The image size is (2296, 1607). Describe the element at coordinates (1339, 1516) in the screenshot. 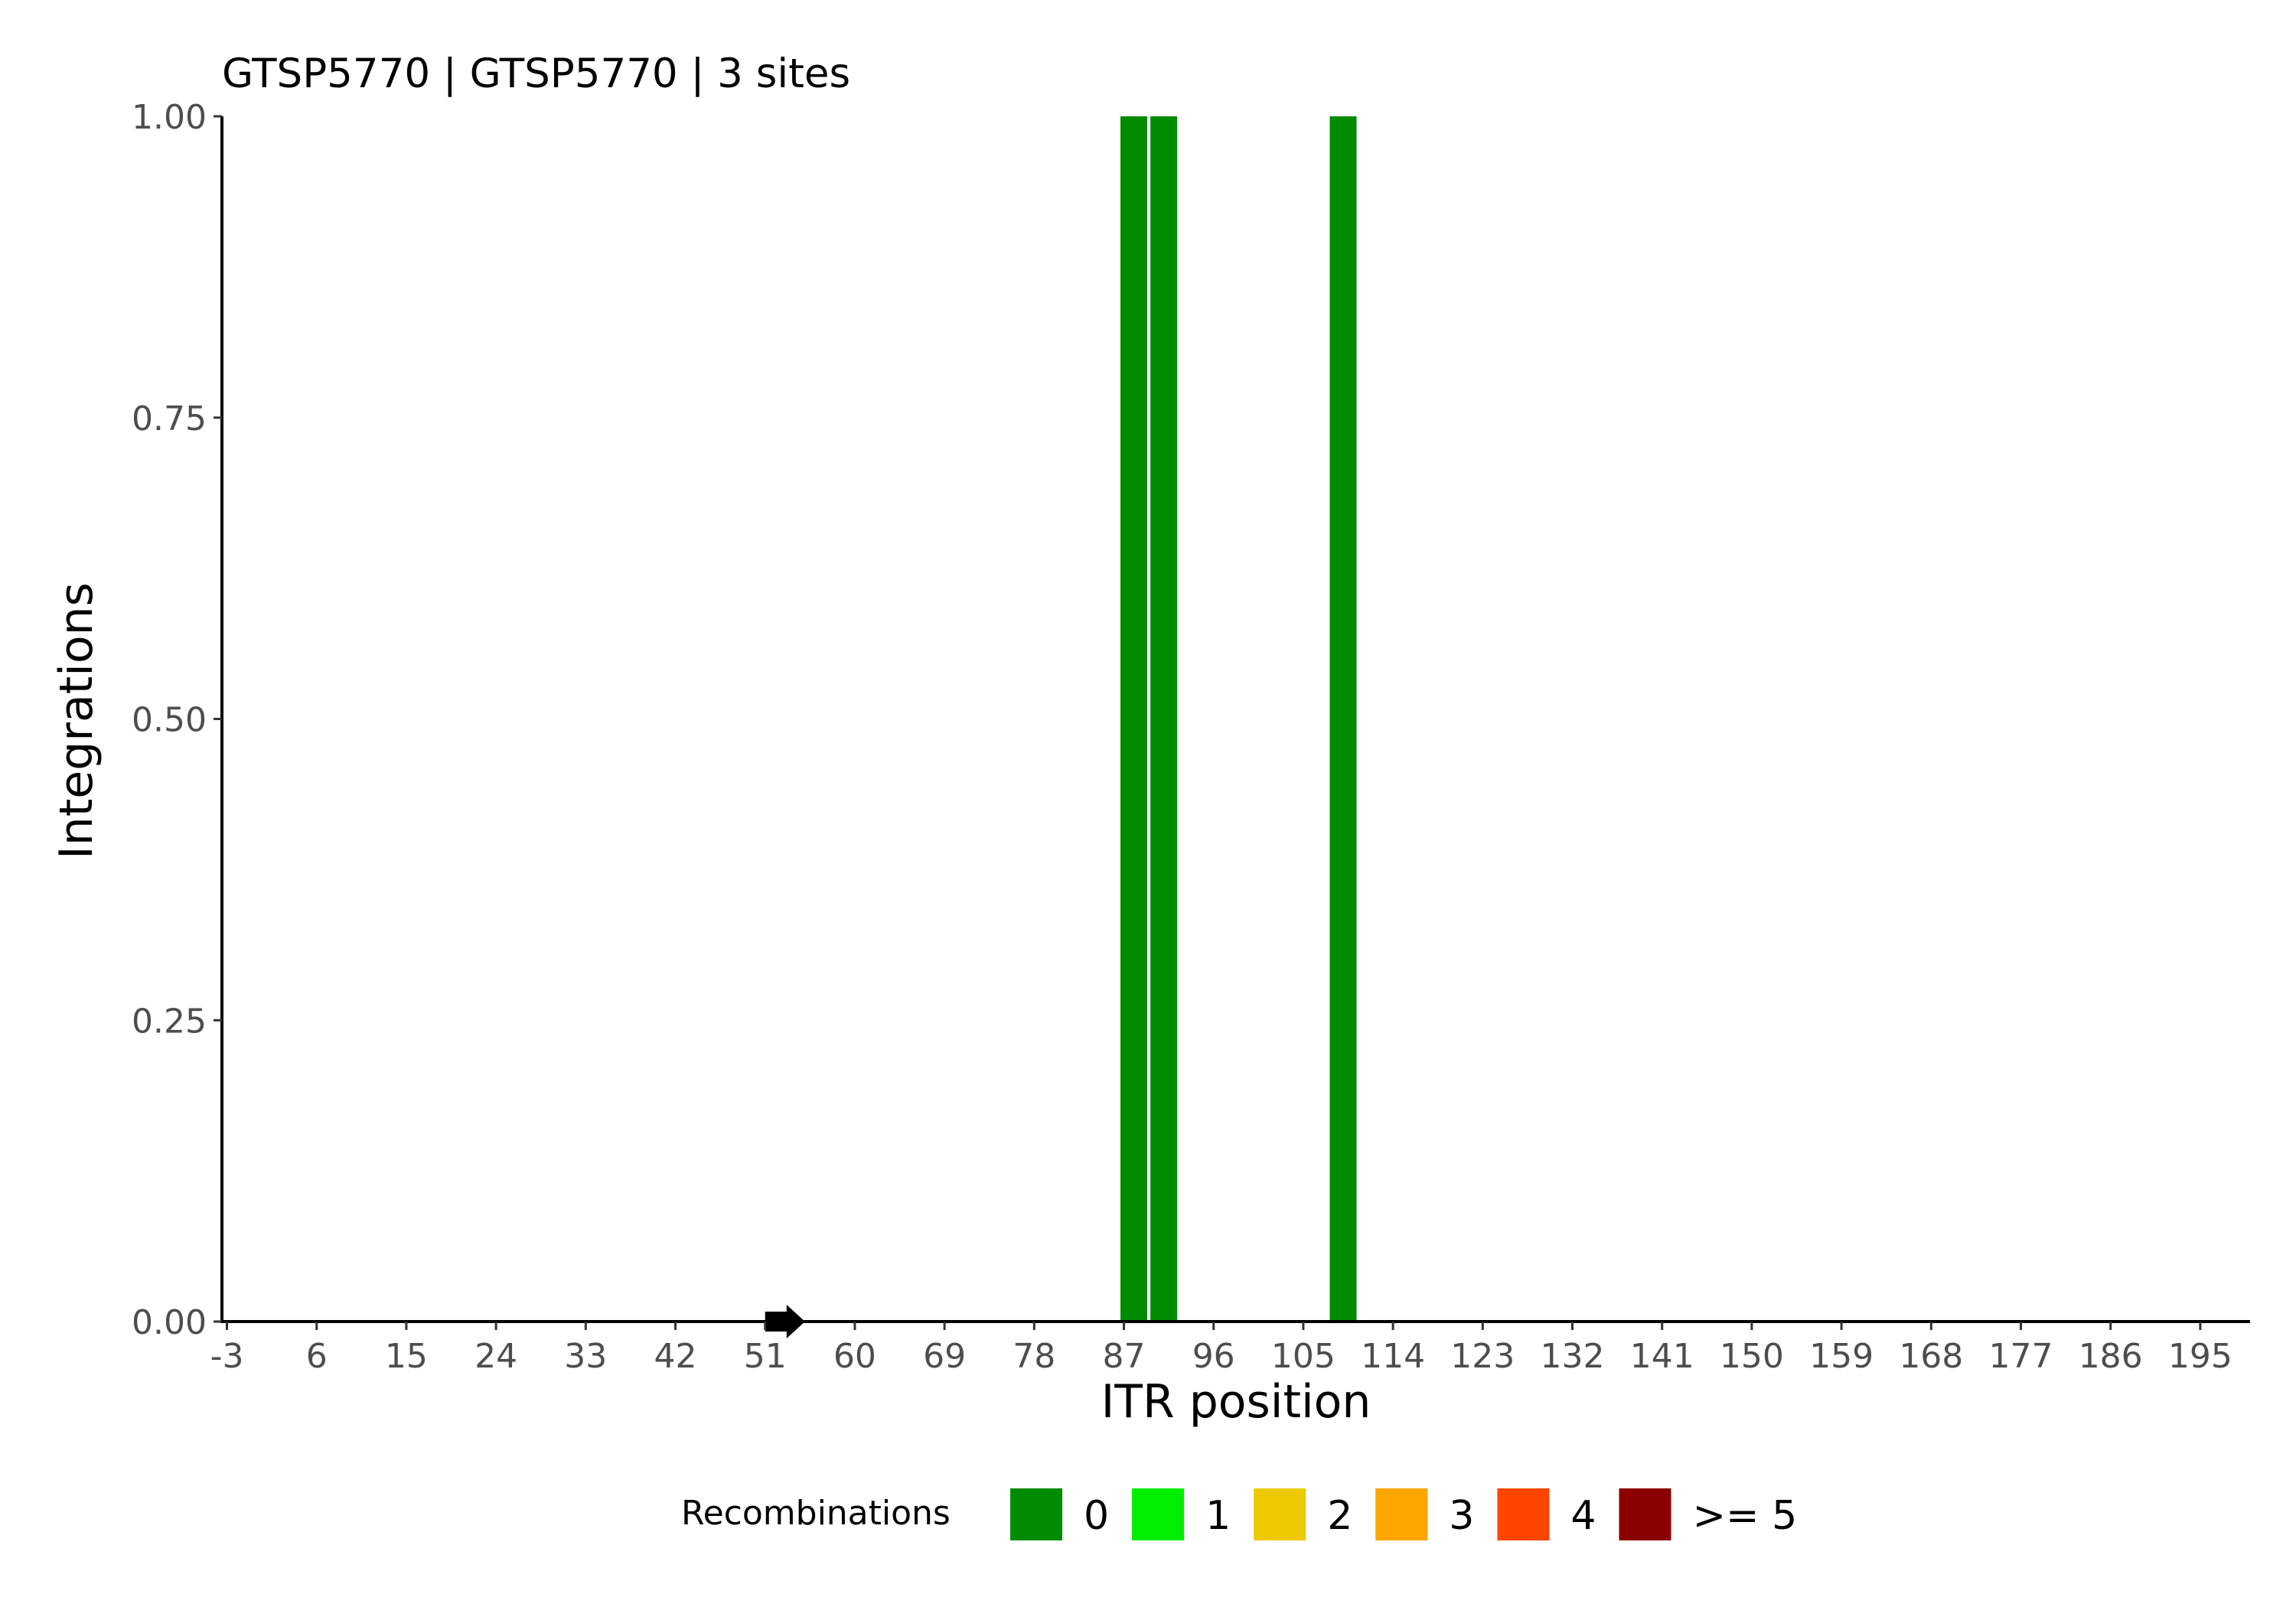

I see `legend-label-2: 2` at that location.